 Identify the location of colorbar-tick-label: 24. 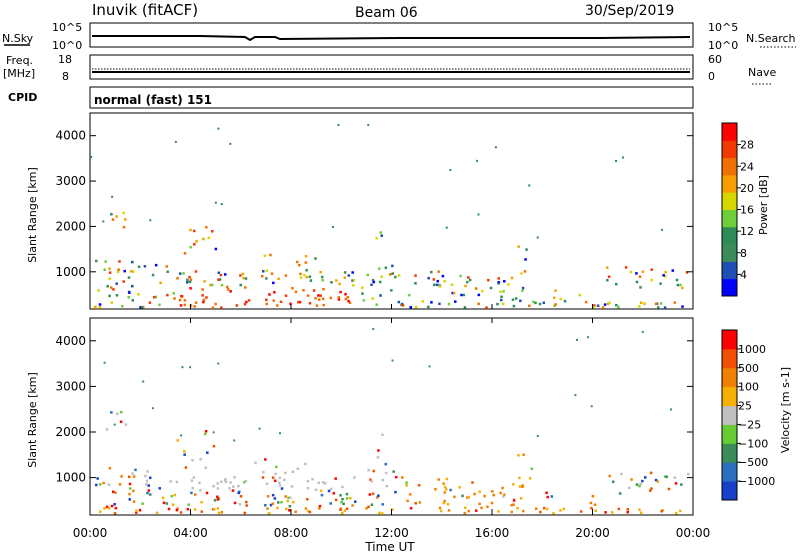
(747, 166).